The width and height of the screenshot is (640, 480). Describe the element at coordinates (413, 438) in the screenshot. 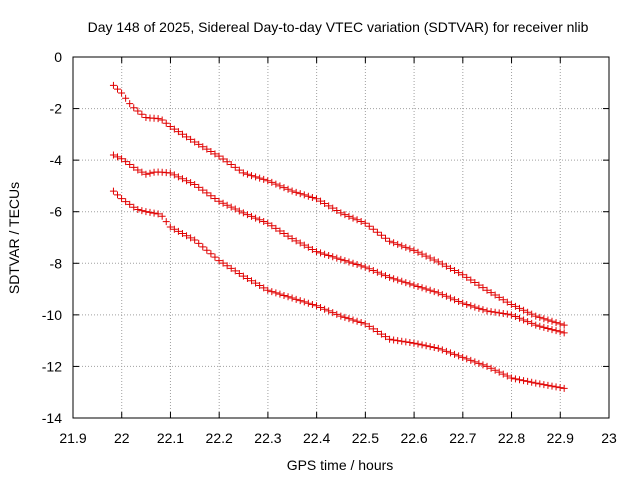

I see `x-tick-label: 22.6` at that location.